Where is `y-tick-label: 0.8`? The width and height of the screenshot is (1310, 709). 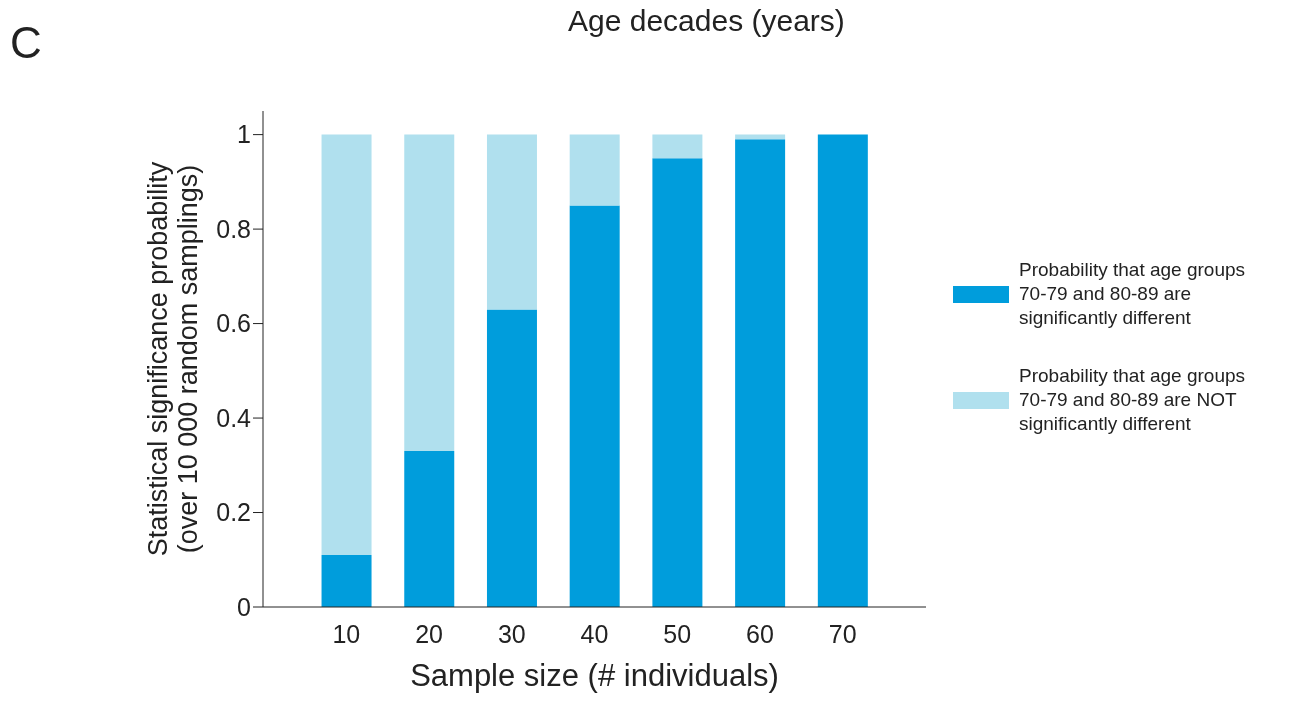 y-tick-label: 0.8 is located at coordinates (233, 228).